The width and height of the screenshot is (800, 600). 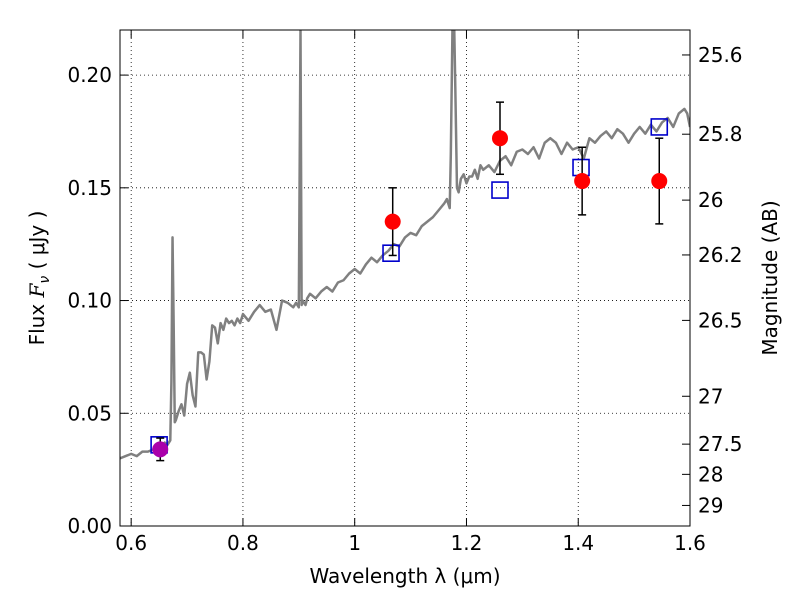 What do you see at coordinates (720, 255) in the screenshot?
I see `mag-tick-label: 26.2` at bounding box center [720, 255].